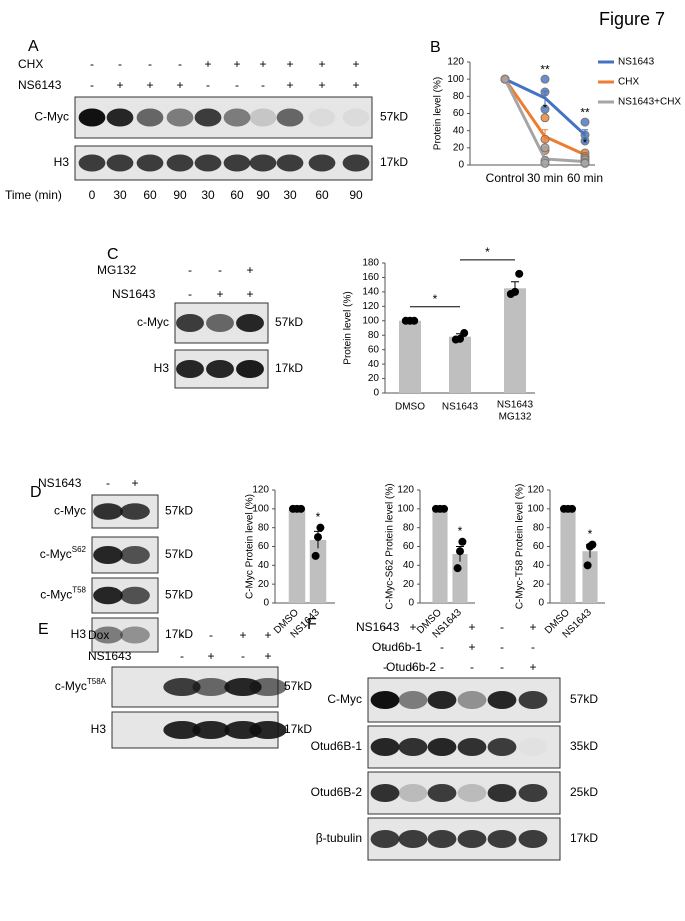 Image resolution: width=685 pixels, height=921 pixels. Describe the element at coordinates (515, 405) in the screenshot. I see `x-tick-label: NS1643` at that location.